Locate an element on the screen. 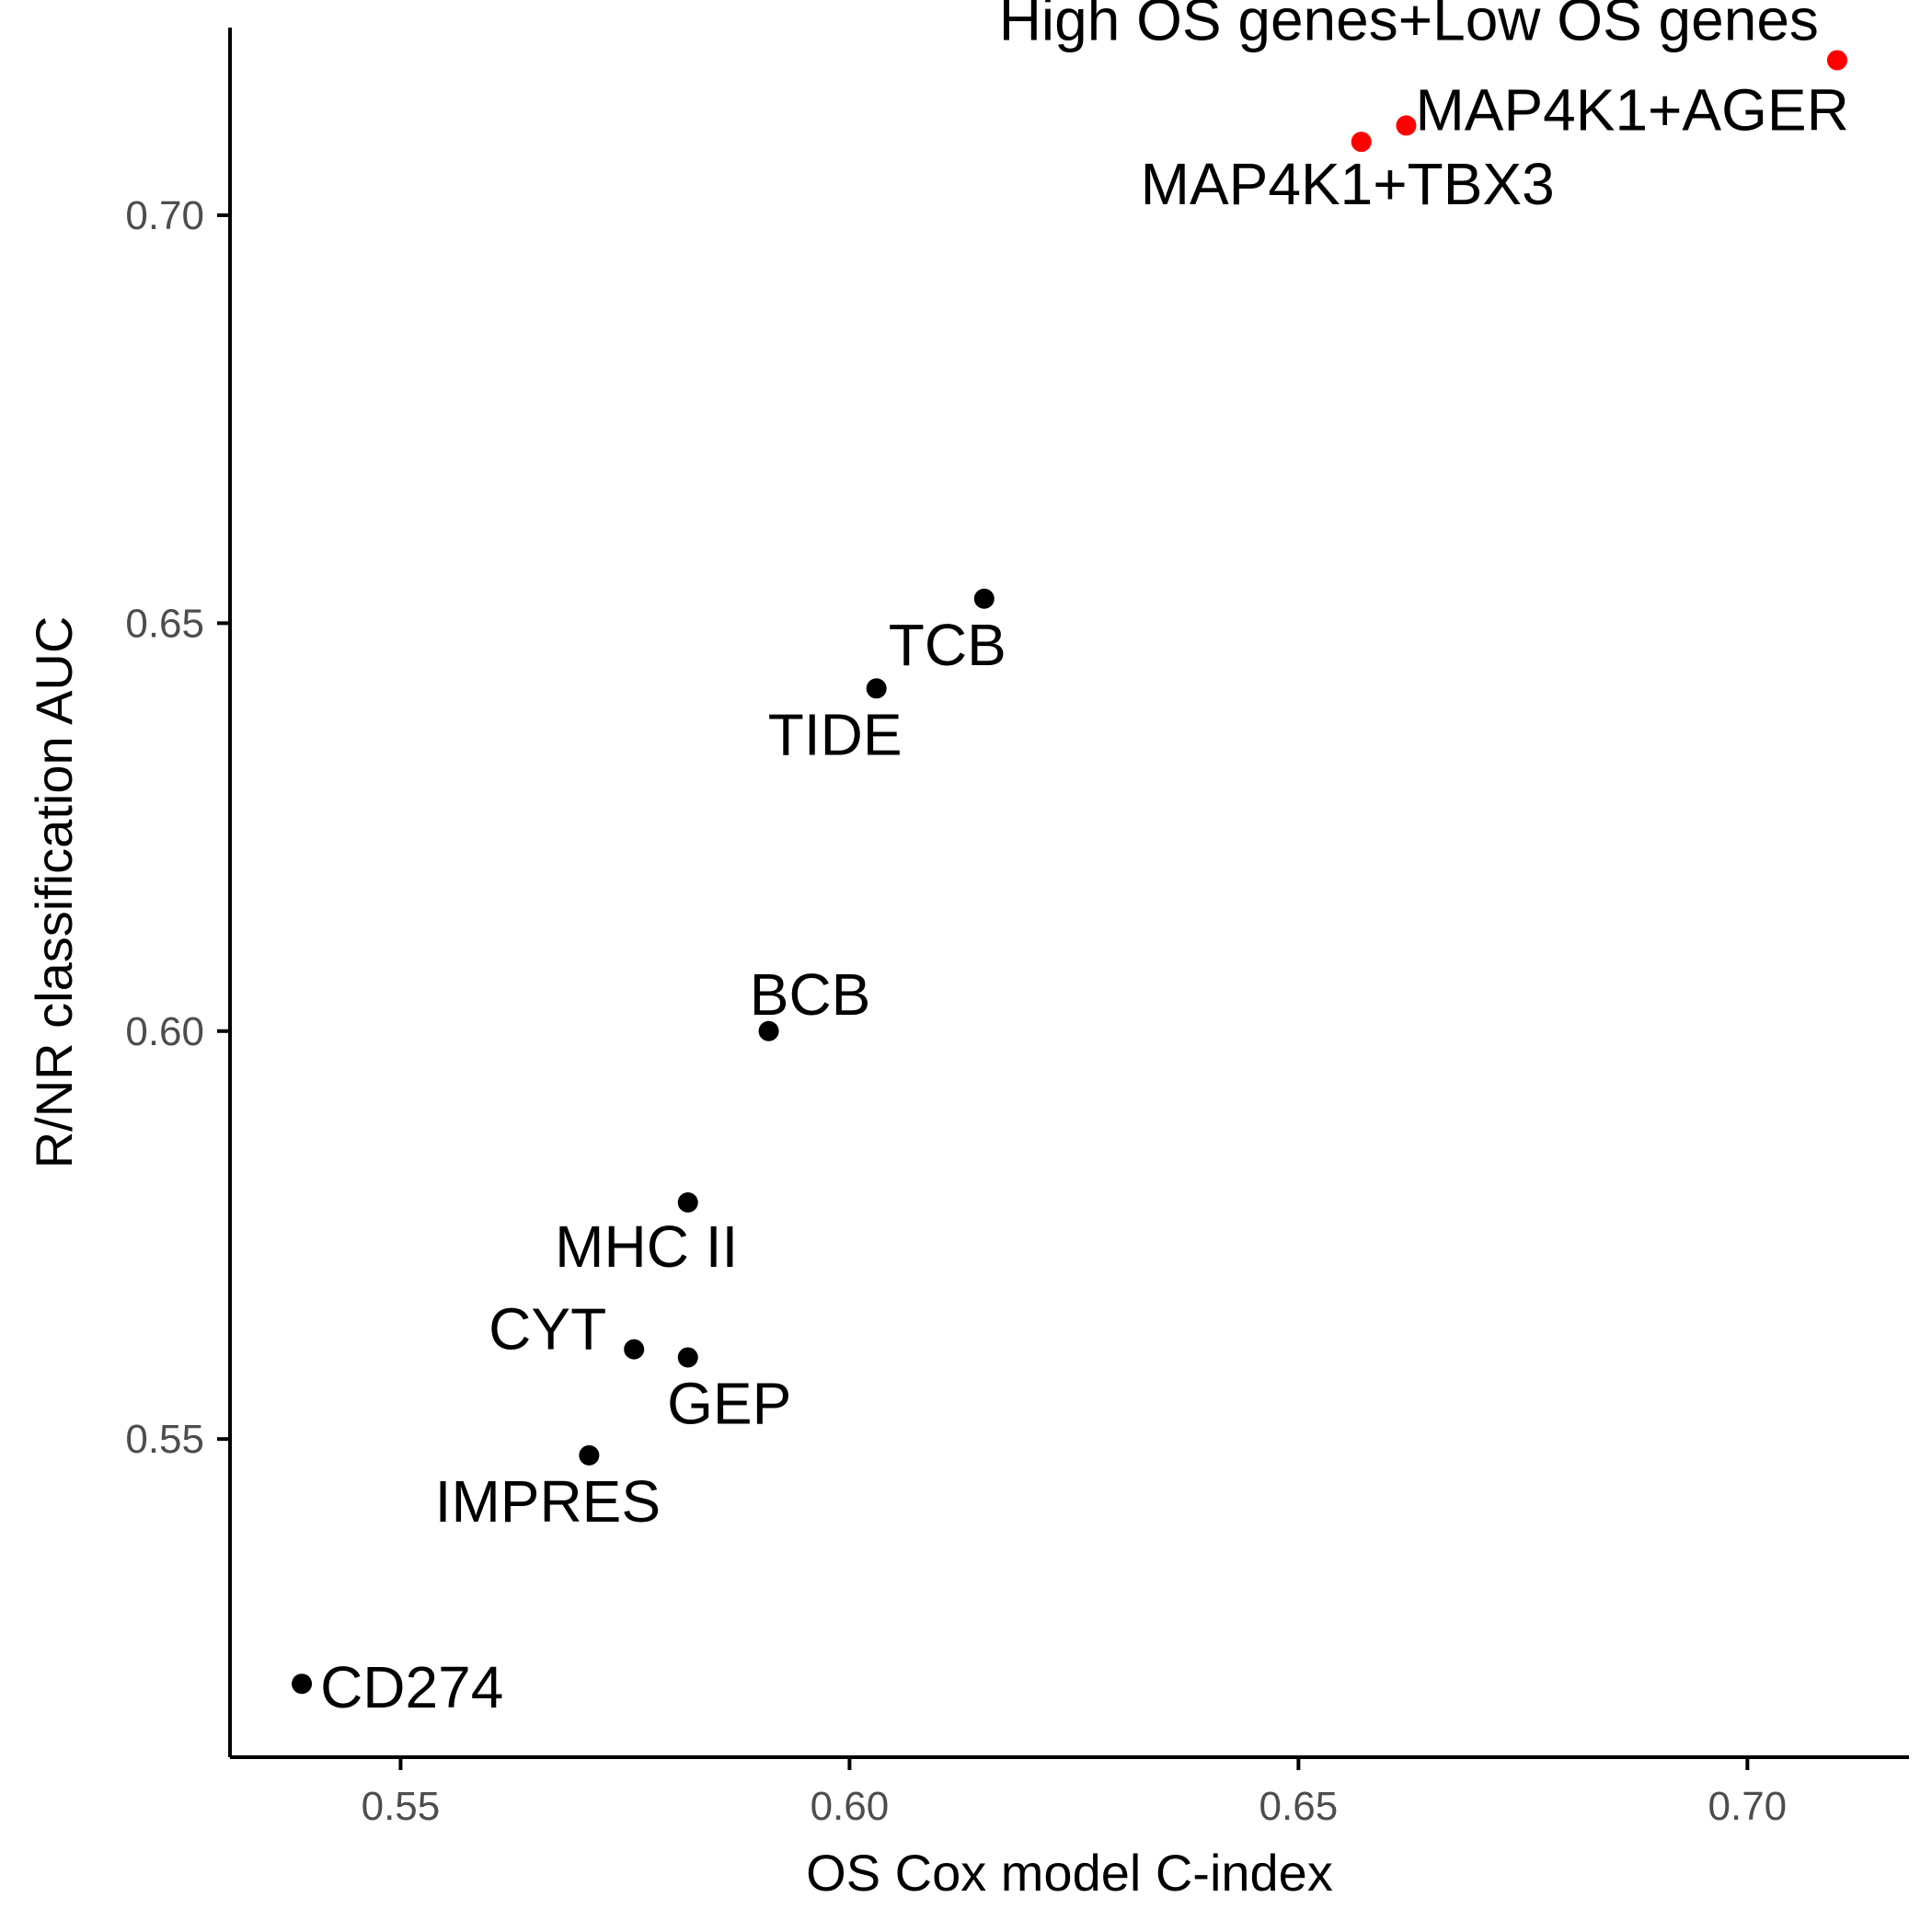 The width and height of the screenshot is (1932, 1932). point-label: High OS genes+Low OS genes is located at coordinates (1409, 26).